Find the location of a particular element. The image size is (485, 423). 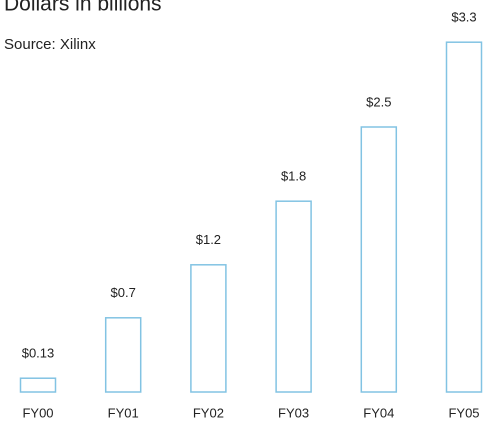

value-label: $0.7 is located at coordinates (123, 292).